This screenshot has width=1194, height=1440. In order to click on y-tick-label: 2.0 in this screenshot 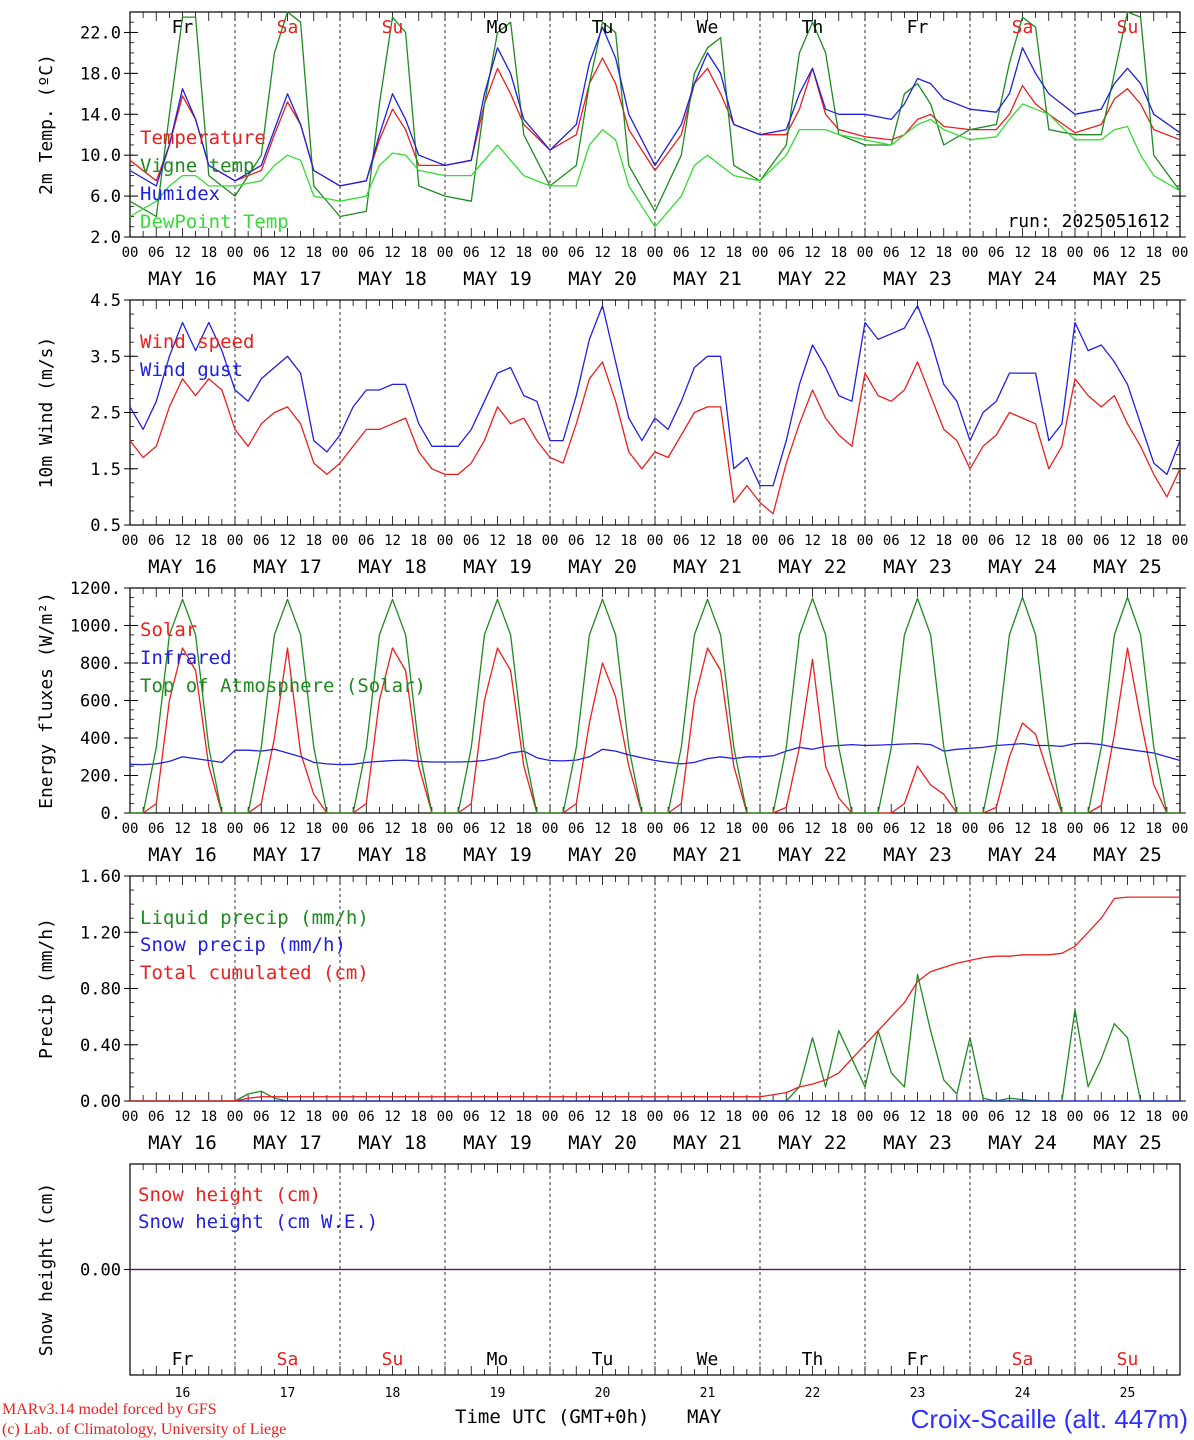, I will do `click(105, 238)`.